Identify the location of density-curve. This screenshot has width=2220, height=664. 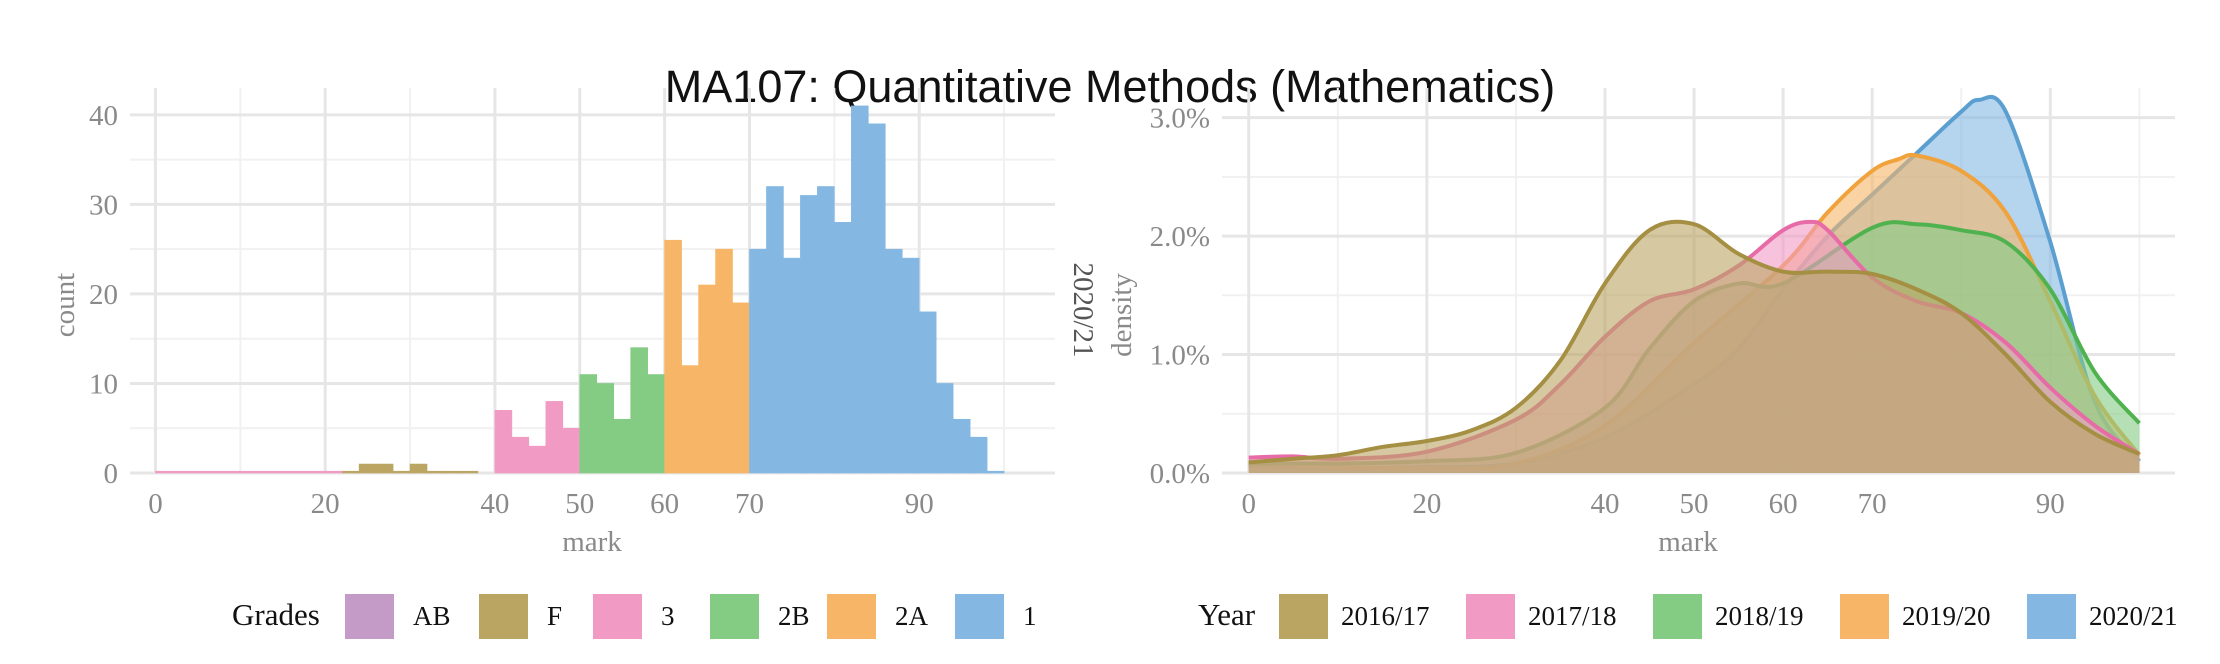
(1694, 342).